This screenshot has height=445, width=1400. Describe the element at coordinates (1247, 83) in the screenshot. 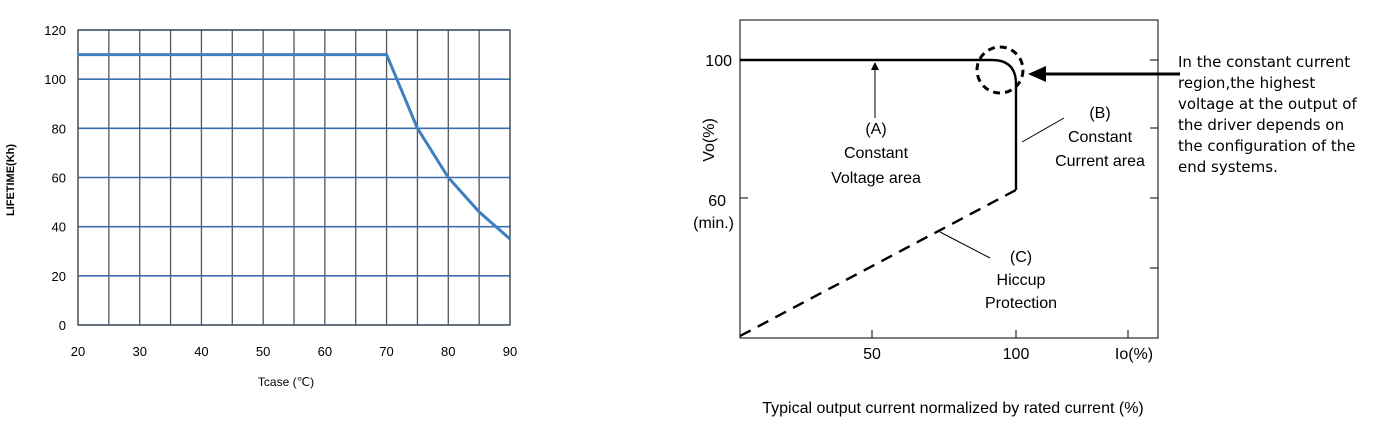

I see `note-line: region,the highest` at that location.